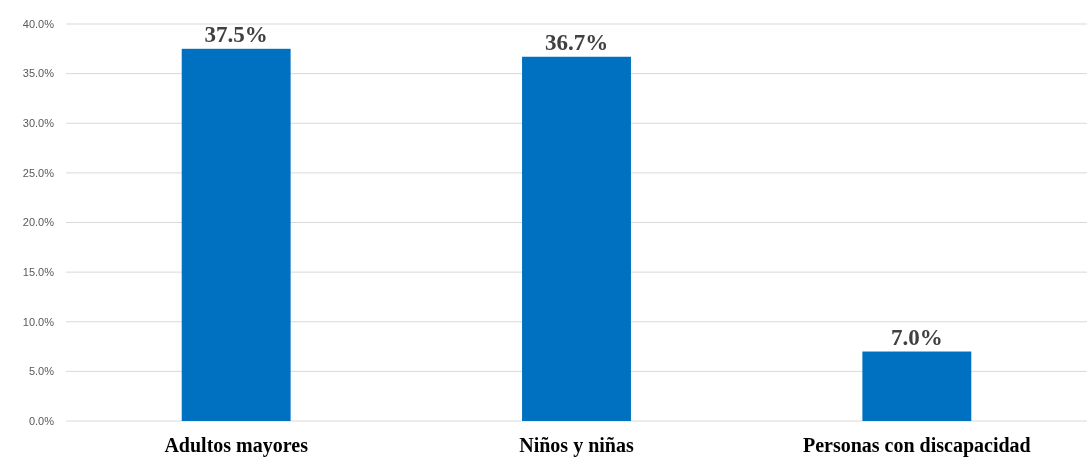 This screenshot has width=1091, height=464. I want to click on y-tick-label: 20.0%, so click(38, 222).